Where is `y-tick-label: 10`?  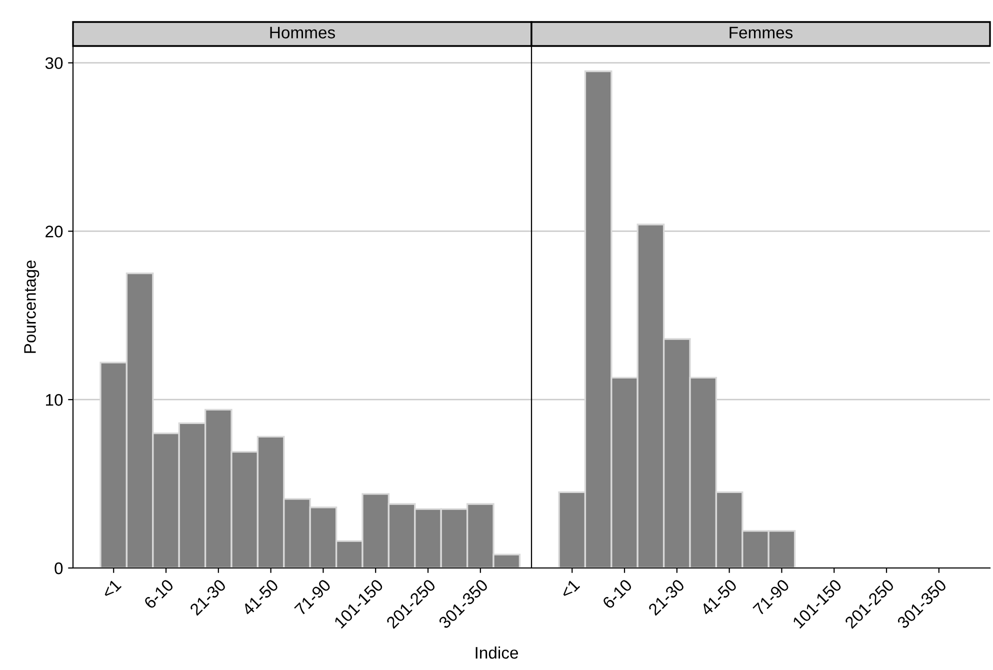 y-tick-label: 10 is located at coordinates (54, 400).